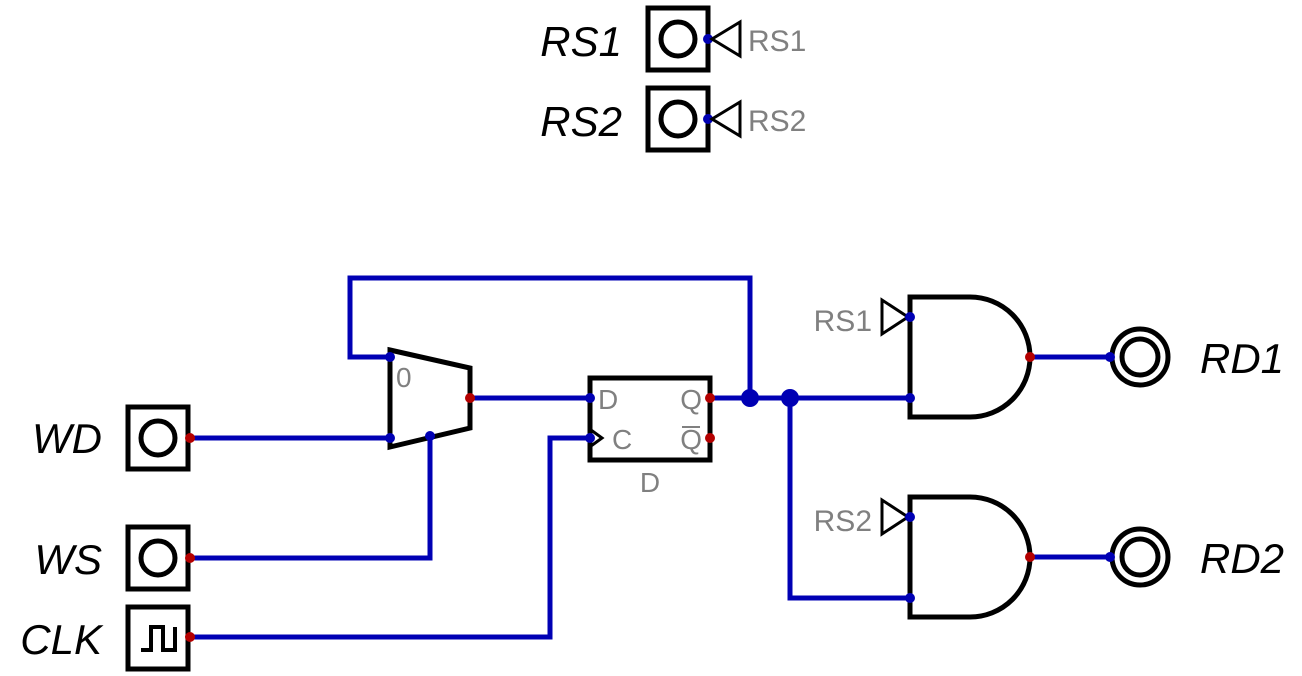 The width and height of the screenshot is (1302, 676). What do you see at coordinates (1242, 558) in the screenshot?
I see `output-rd2-label: RD2` at bounding box center [1242, 558].